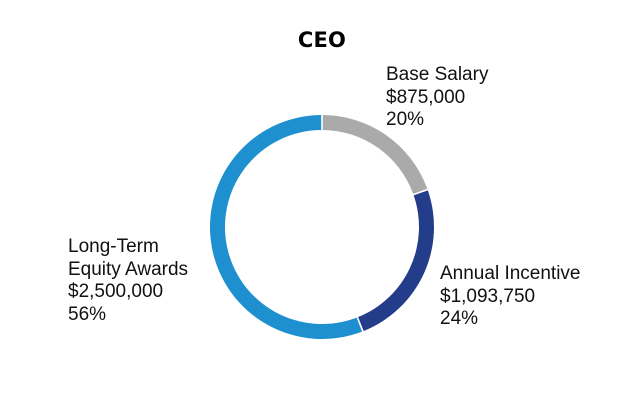 This screenshot has height=400, width=644. Describe the element at coordinates (375, 154) in the screenshot. I see `donut-slice-base-salary` at that location.